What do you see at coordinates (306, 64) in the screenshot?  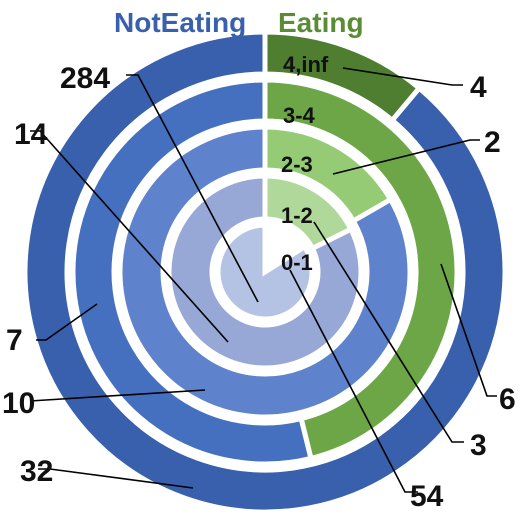 I see `ring-label-4-inf: 4,inf` at bounding box center [306, 64].